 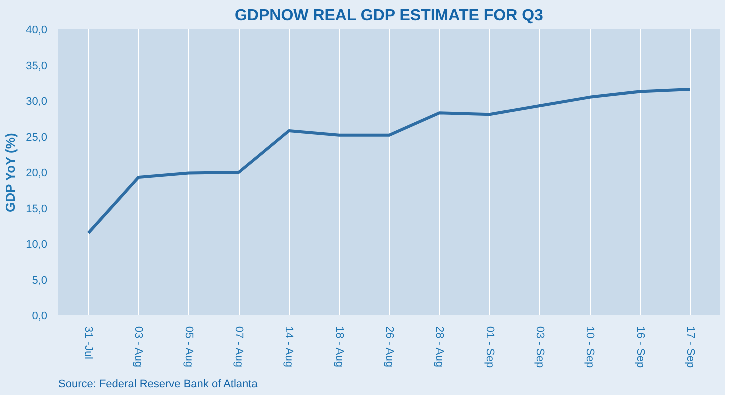 What do you see at coordinates (289, 347) in the screenshot?
I see `x-tick-label: 14 - Aug` at bounding box center [289, 347].